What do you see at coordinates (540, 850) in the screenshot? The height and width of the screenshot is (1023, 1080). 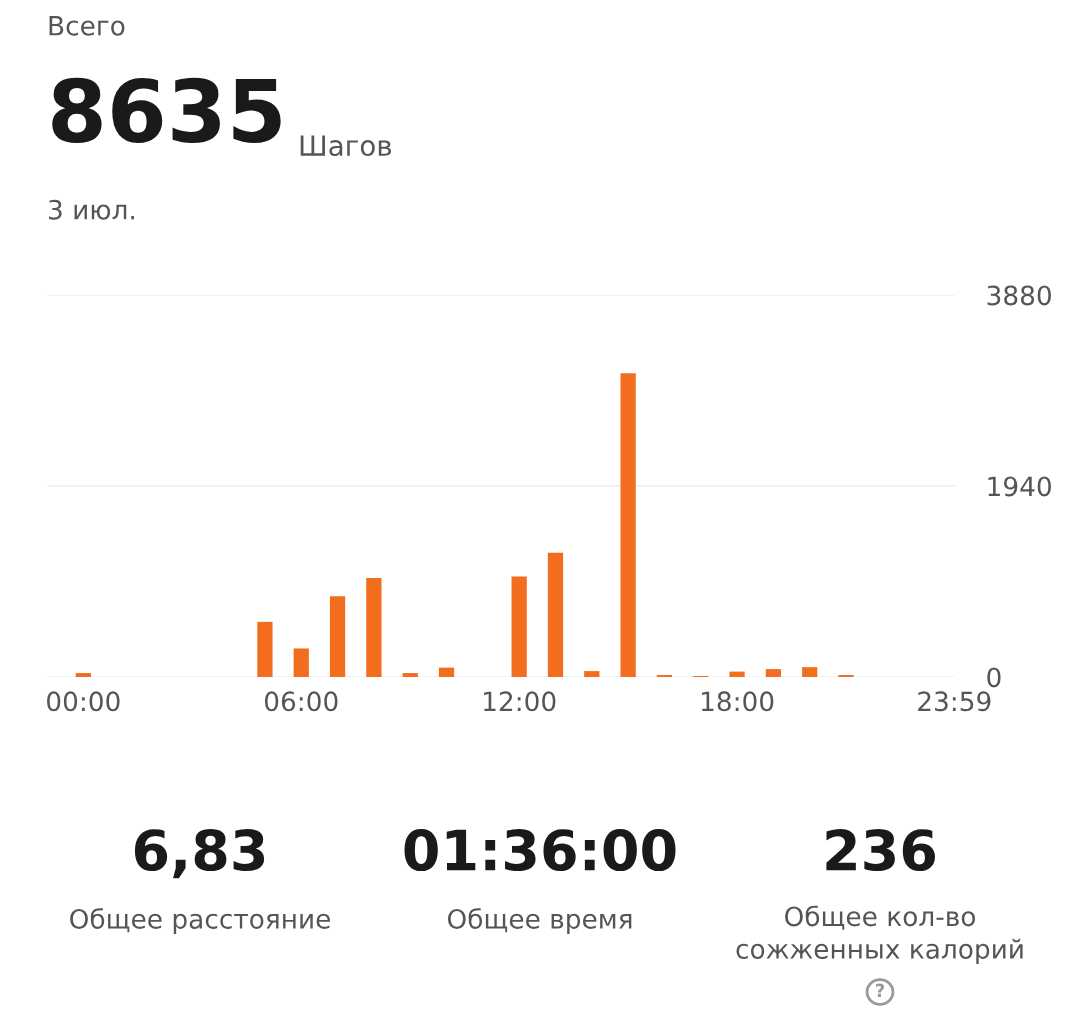 I see `text: 01:36:00` at bounding box center [540, 850].